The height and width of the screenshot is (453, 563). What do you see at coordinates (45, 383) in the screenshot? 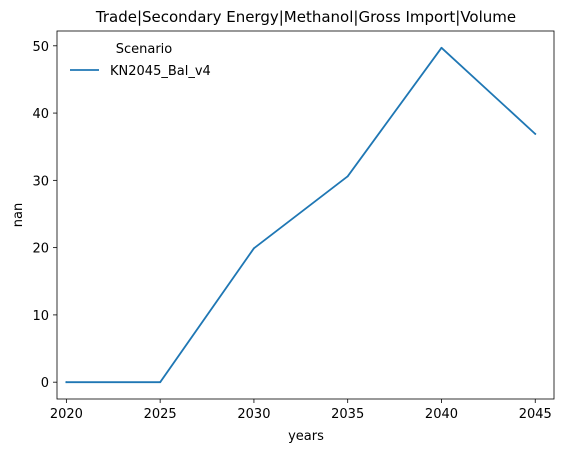
I see `y-tick-label: 0` at bounding box center [45, 383].